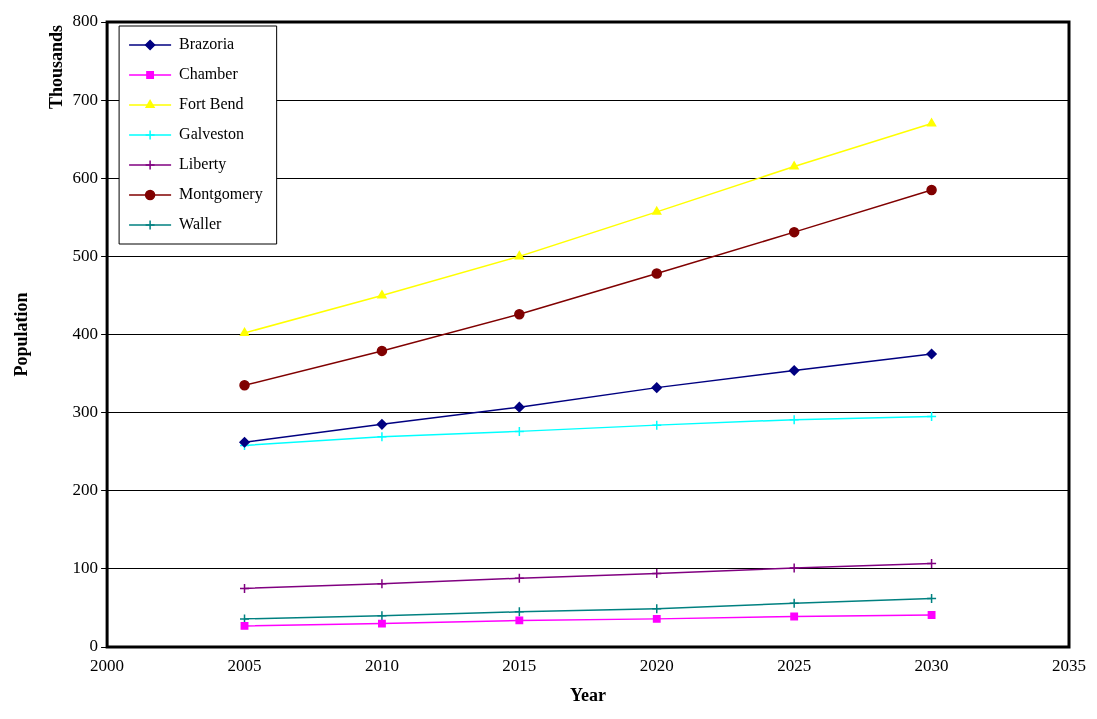  What do you see at coordinates (209, 74) in the screenshot?
I see `legend-label: Chamber` at bounding box center [209, 74].